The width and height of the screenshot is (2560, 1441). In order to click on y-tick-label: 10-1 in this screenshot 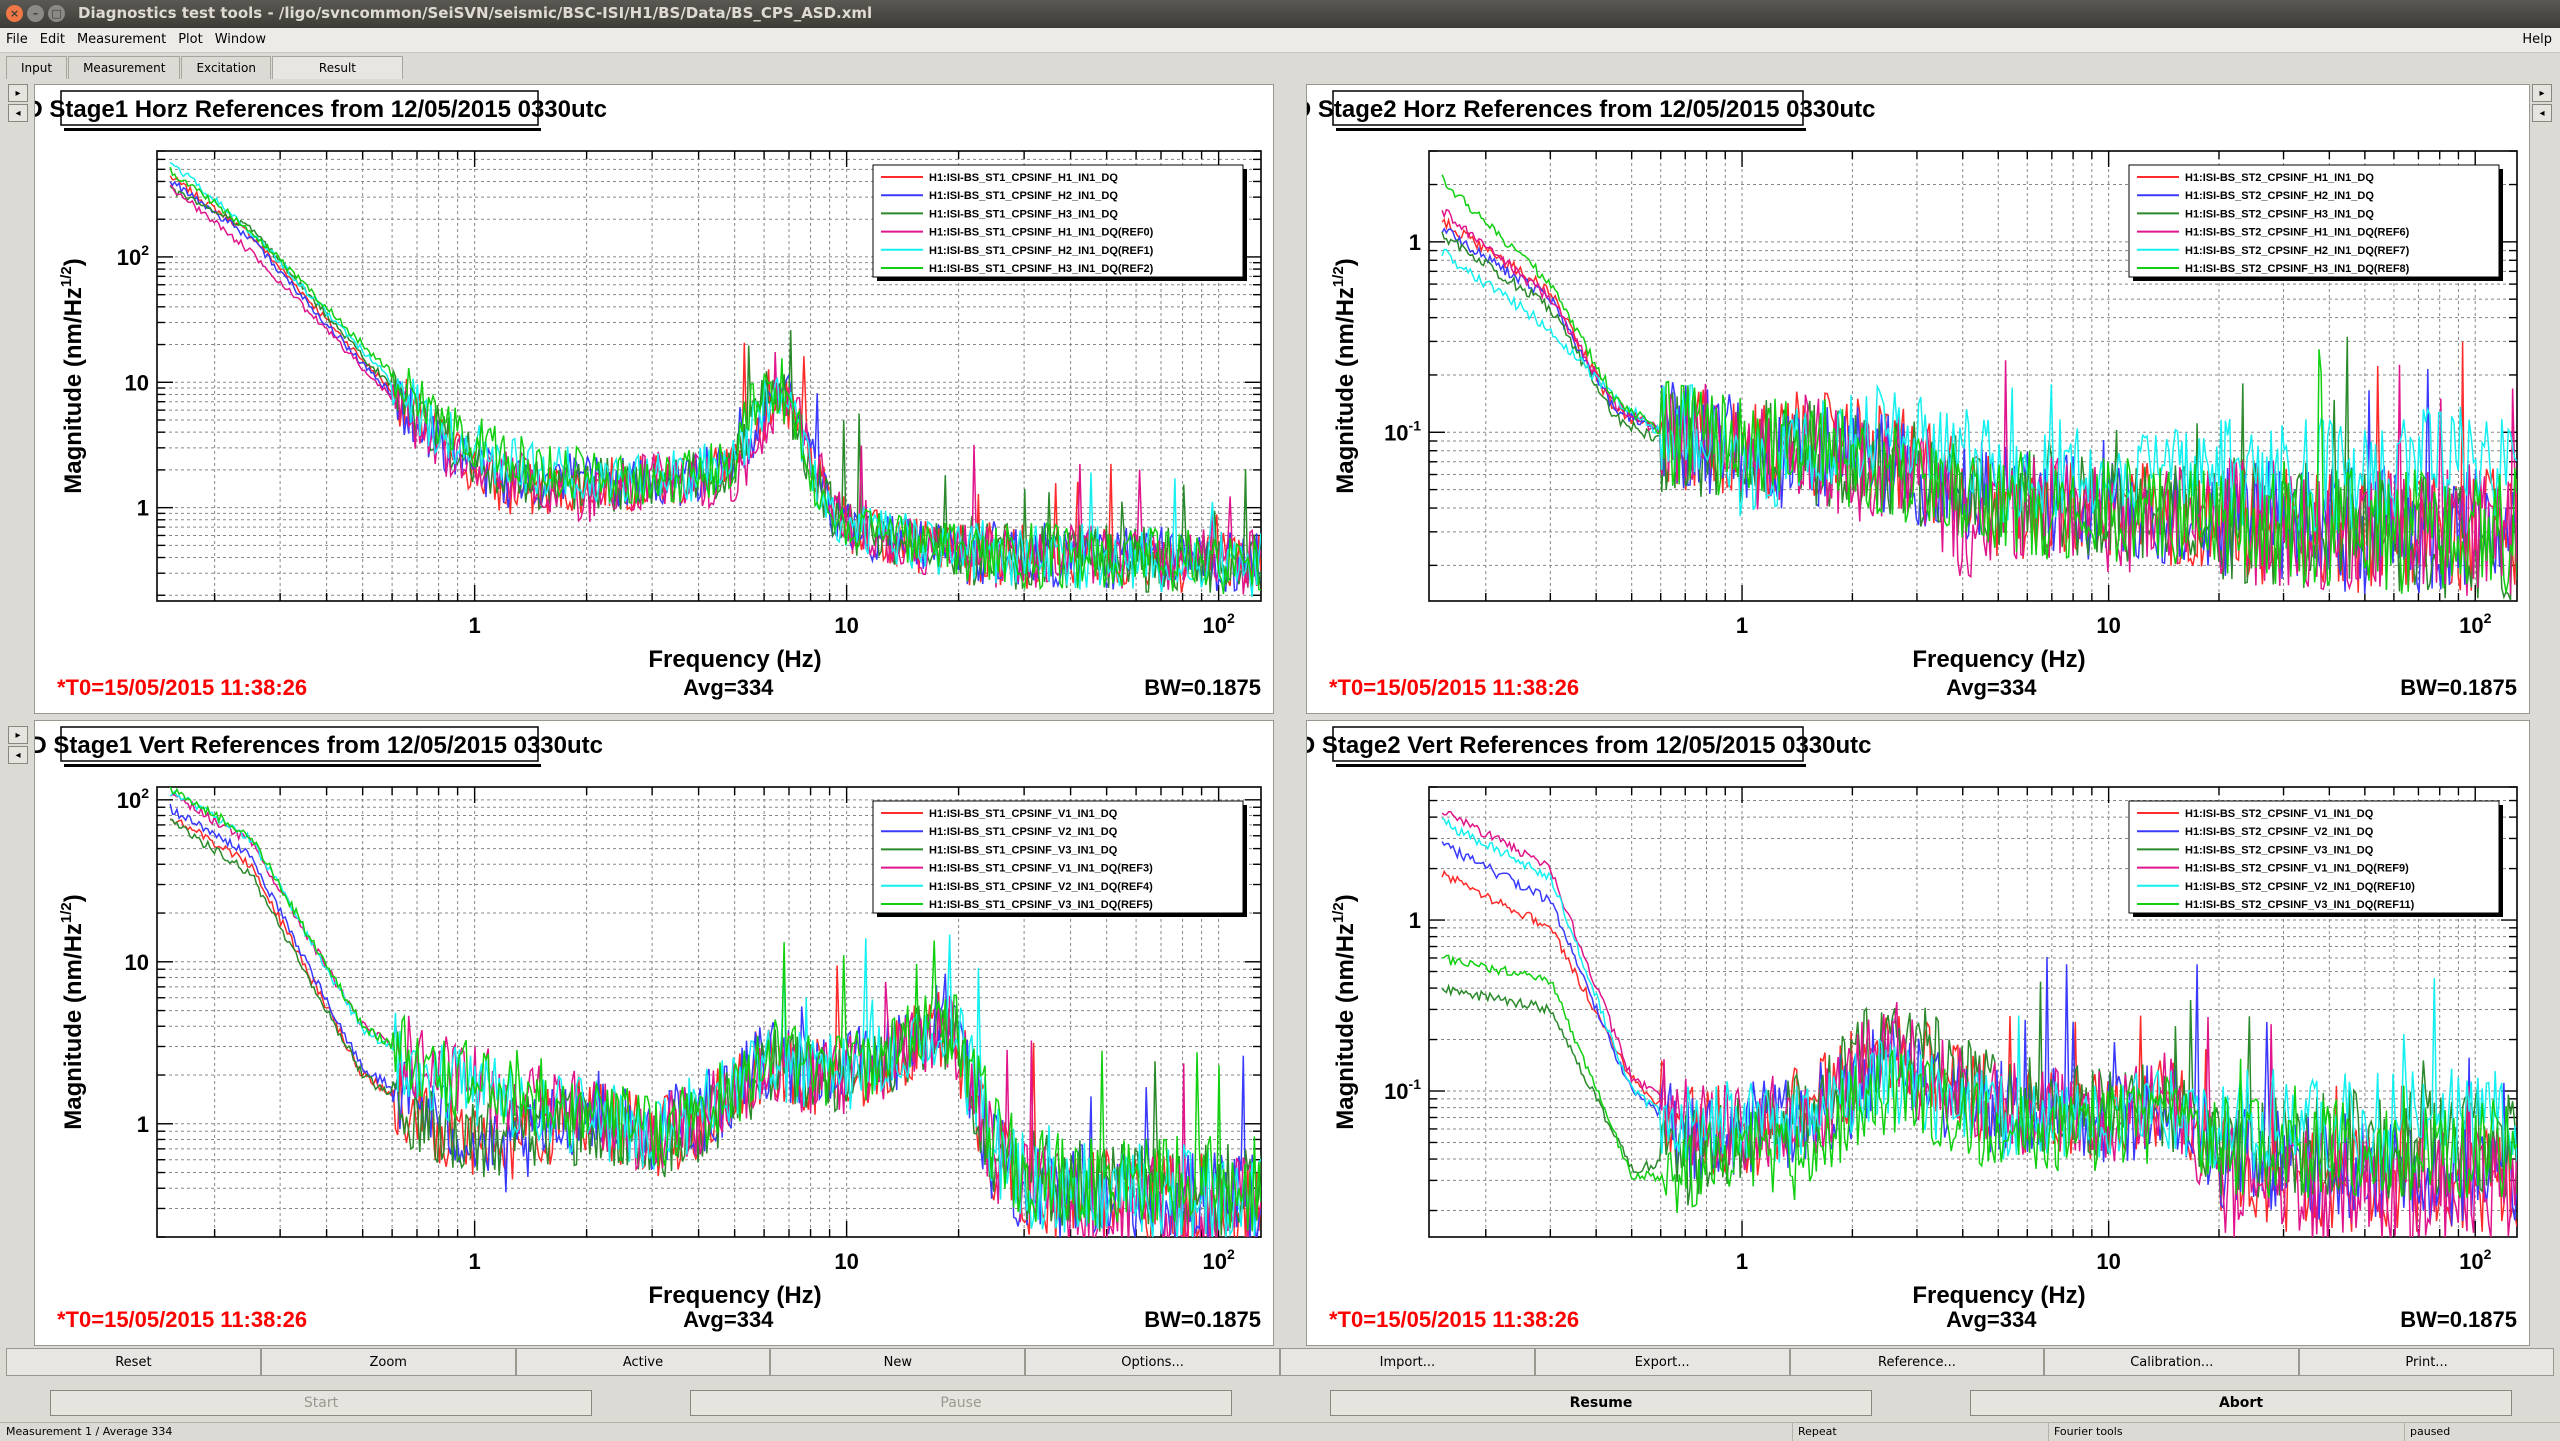, I will do `click(1402, 431)`.